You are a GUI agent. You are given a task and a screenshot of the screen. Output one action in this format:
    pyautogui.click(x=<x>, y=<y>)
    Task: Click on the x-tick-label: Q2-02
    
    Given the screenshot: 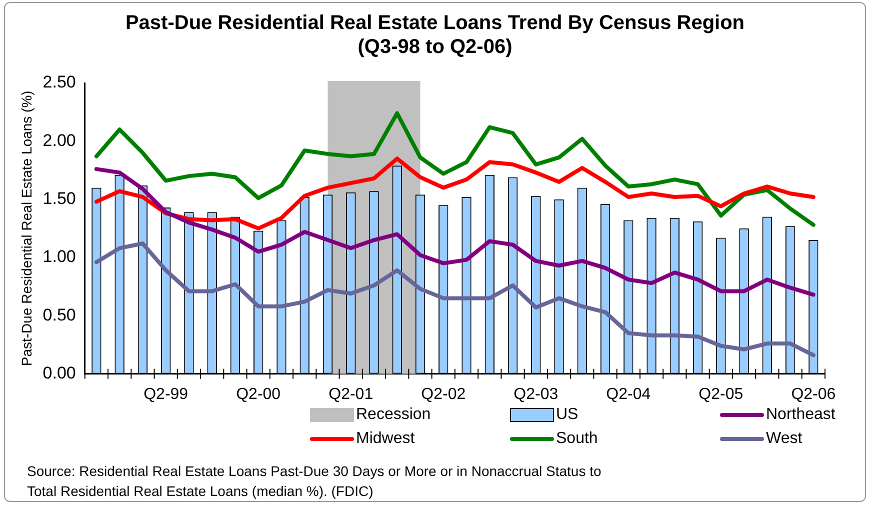 What is the action you would take?
    pyautogui.click(x=443, y=394)
    